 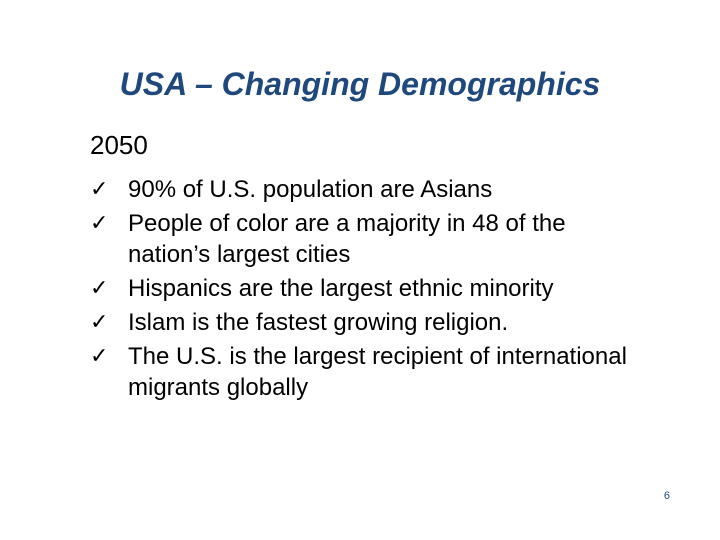 I want to click on slide-title: USA – Changing Demographics, so click(x=360, y=84).